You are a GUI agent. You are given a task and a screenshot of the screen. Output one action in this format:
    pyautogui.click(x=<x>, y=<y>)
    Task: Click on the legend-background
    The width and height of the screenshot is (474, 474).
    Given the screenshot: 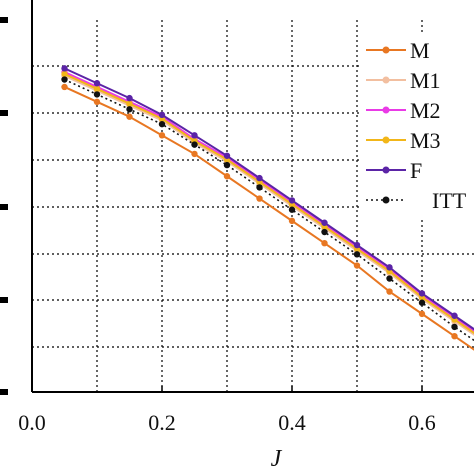 What is the action you would take?
    pyautogui.click(x=417, y=125)
    